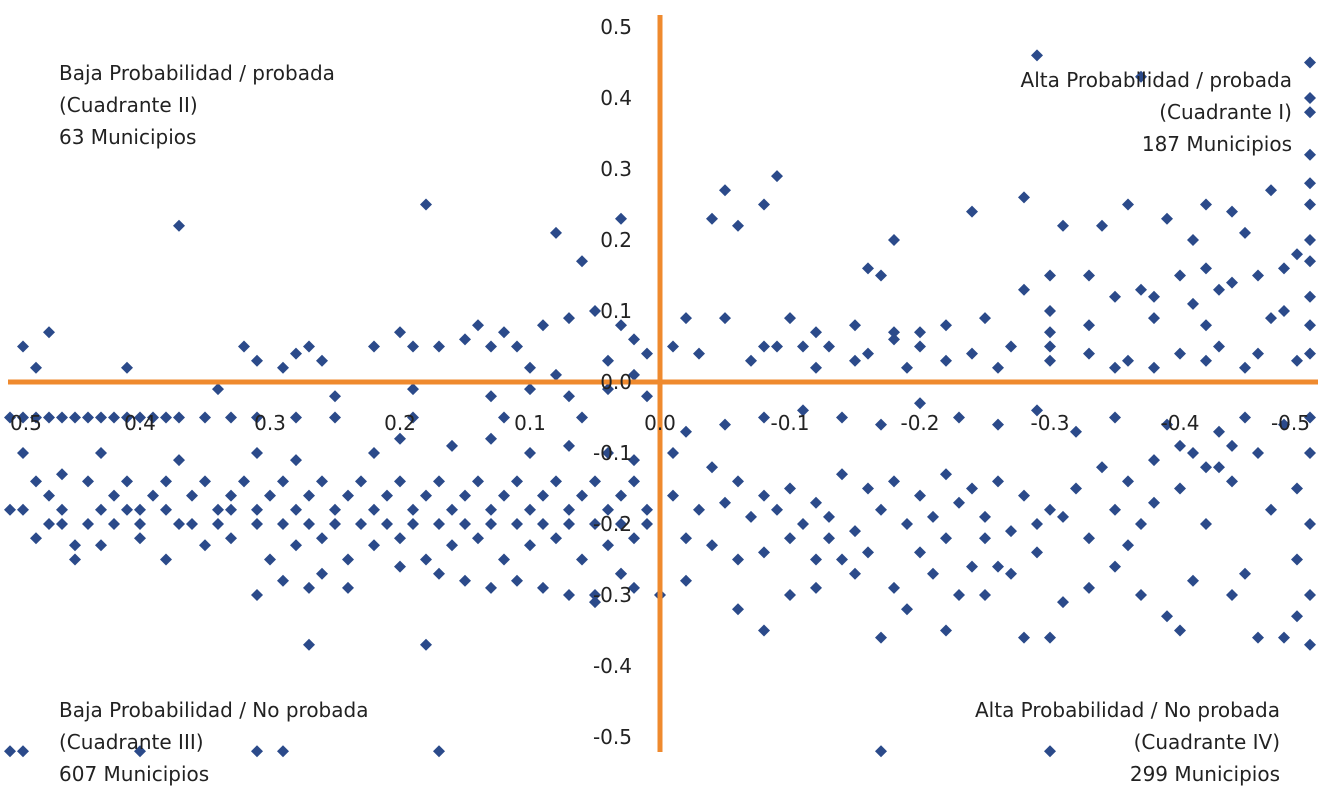 This screenshot has height=790, width=1320. Describe the element at coordinates (919, 423) in the screenshot. I see `x-tick-label: -0.2` at that location.